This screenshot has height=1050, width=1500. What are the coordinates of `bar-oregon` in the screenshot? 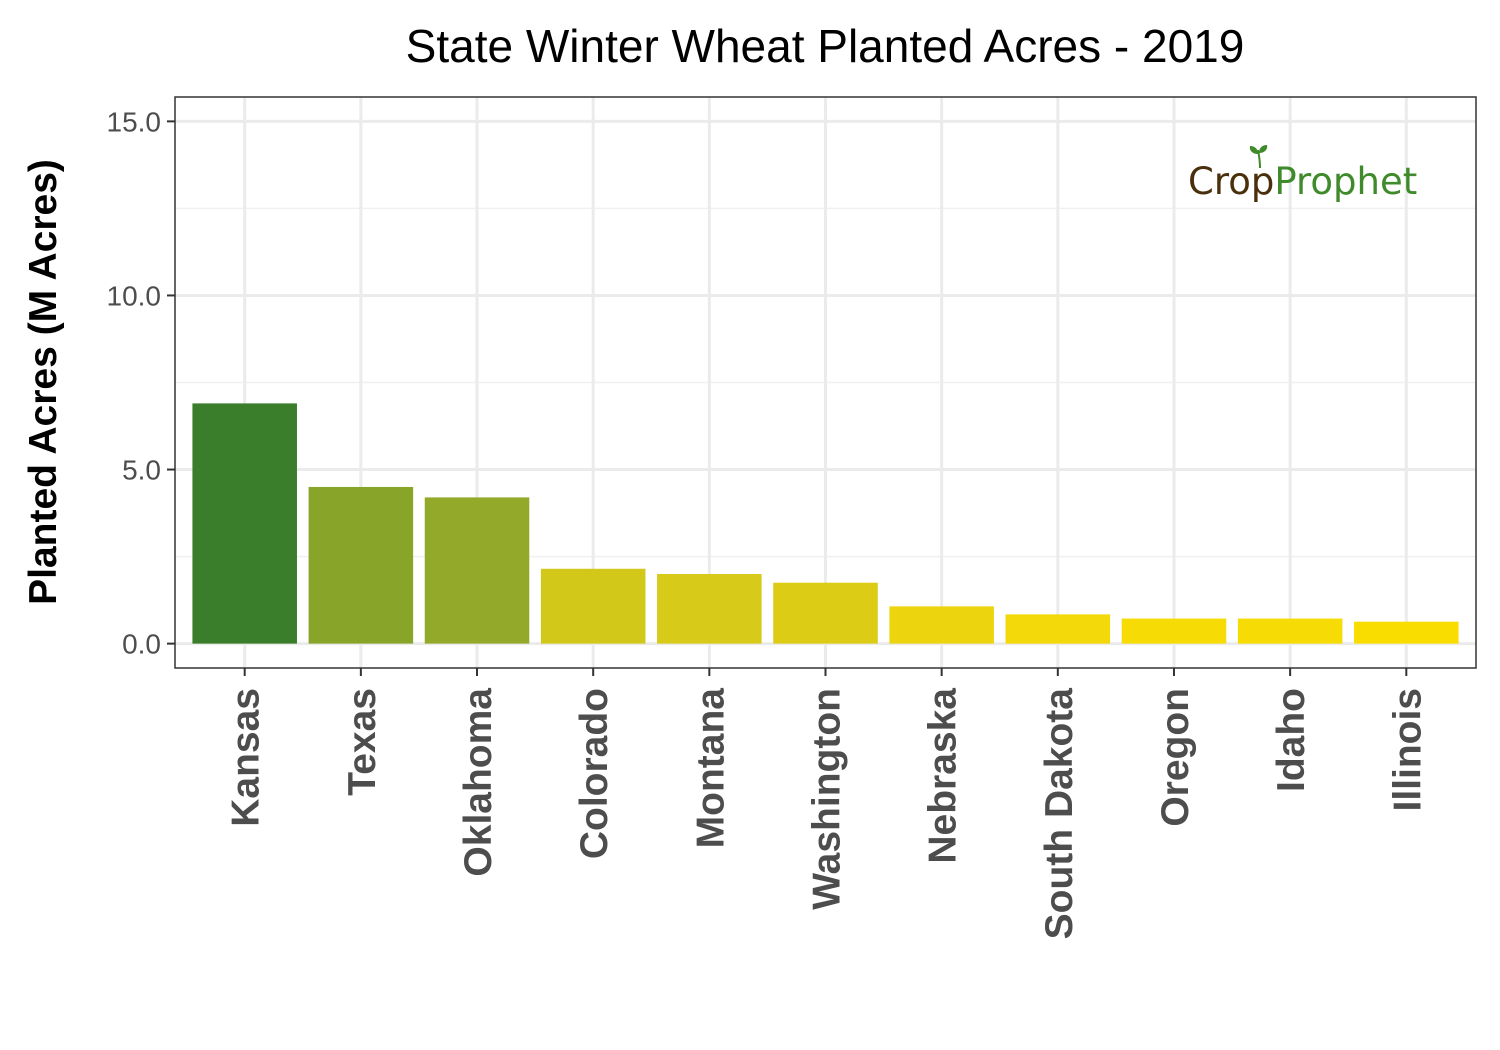 It's located at (1174, 631).